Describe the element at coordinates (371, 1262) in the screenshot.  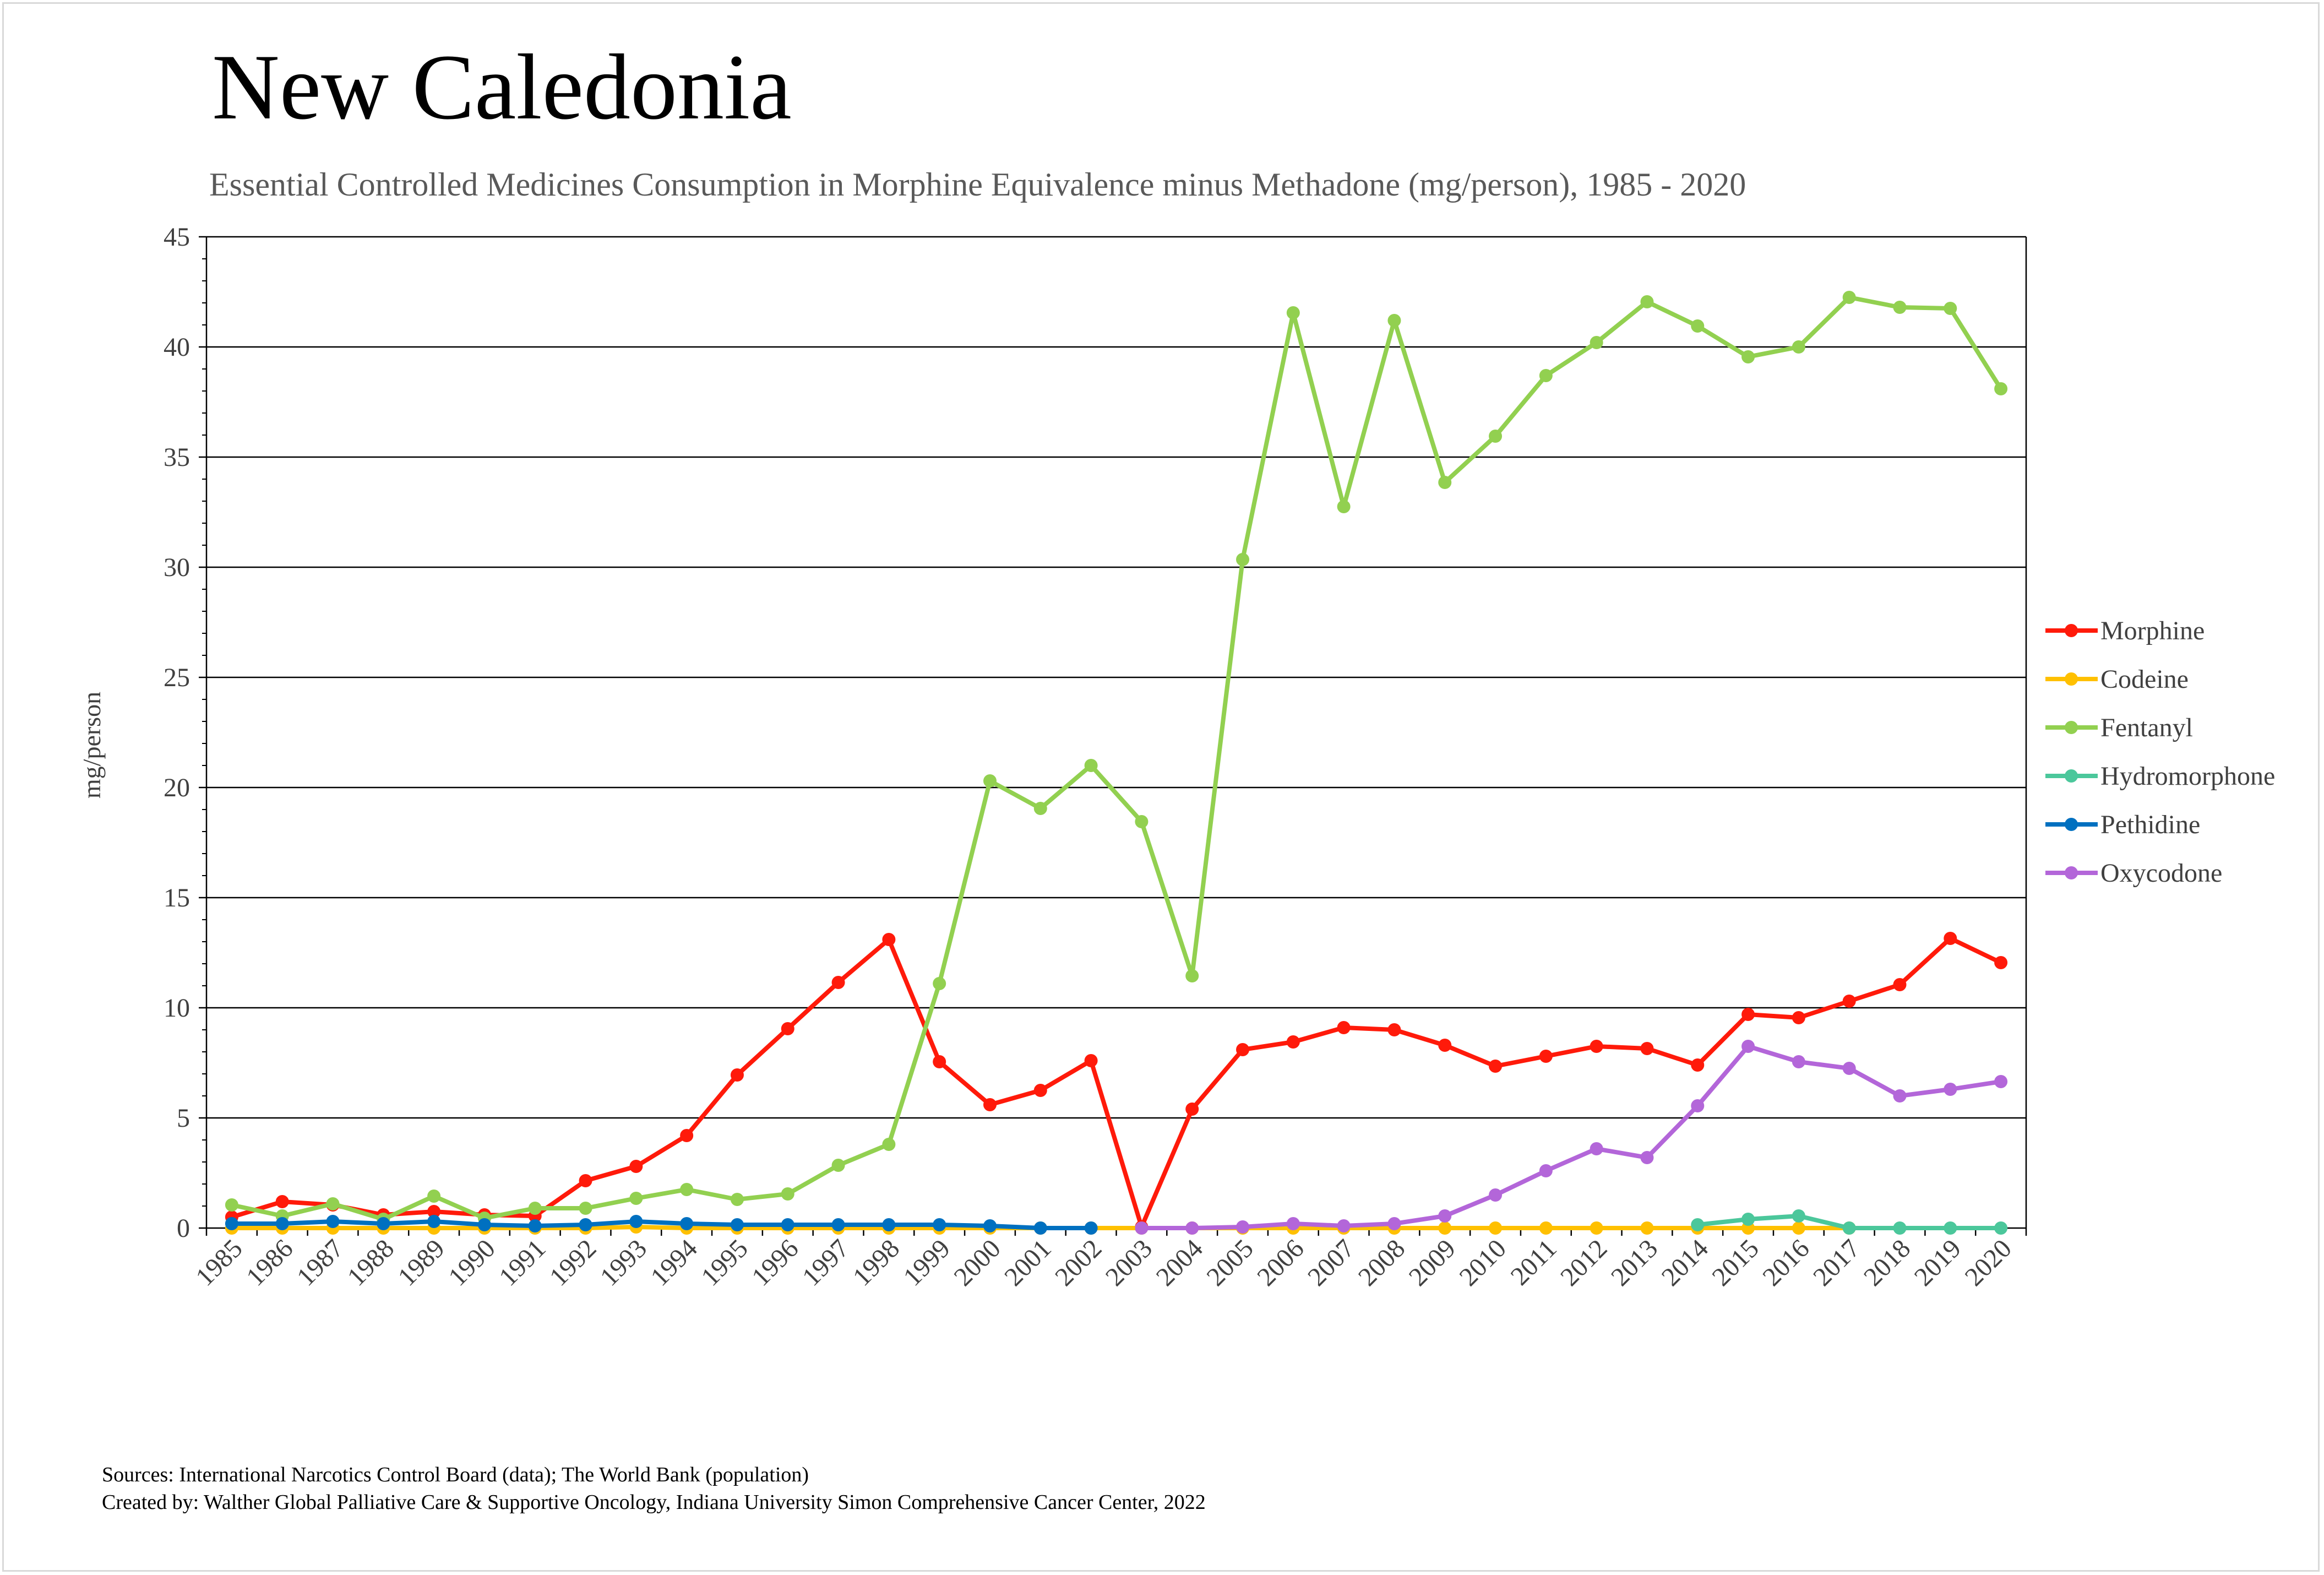
I see `x-tick-label: 1988` at that location.